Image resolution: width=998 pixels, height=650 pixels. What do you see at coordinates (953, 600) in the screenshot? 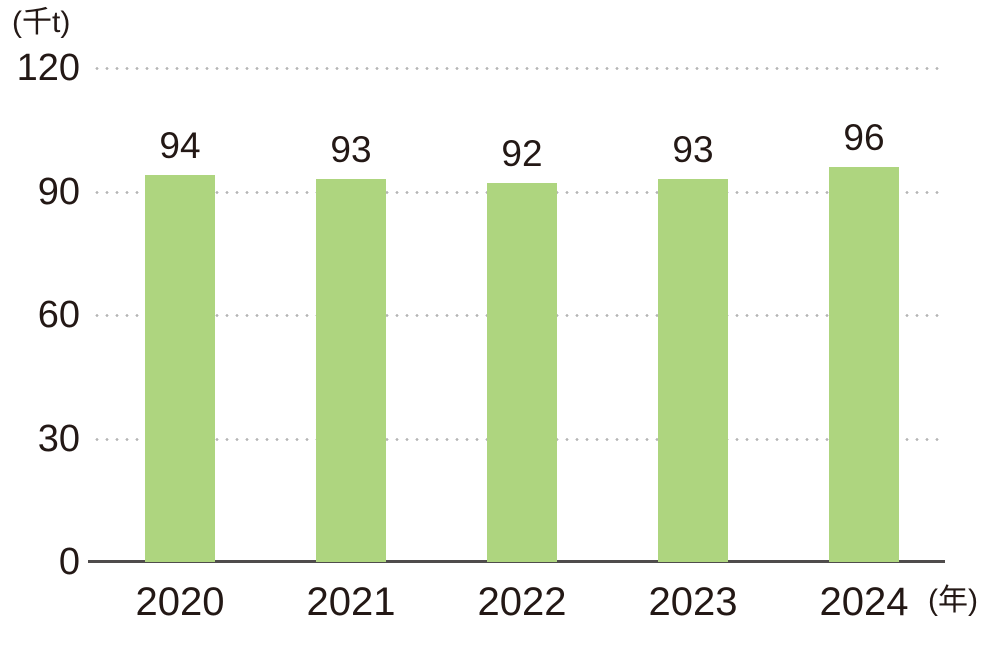
I see `x-axis-unit-label: (年)` at bounding box center [953, 600].